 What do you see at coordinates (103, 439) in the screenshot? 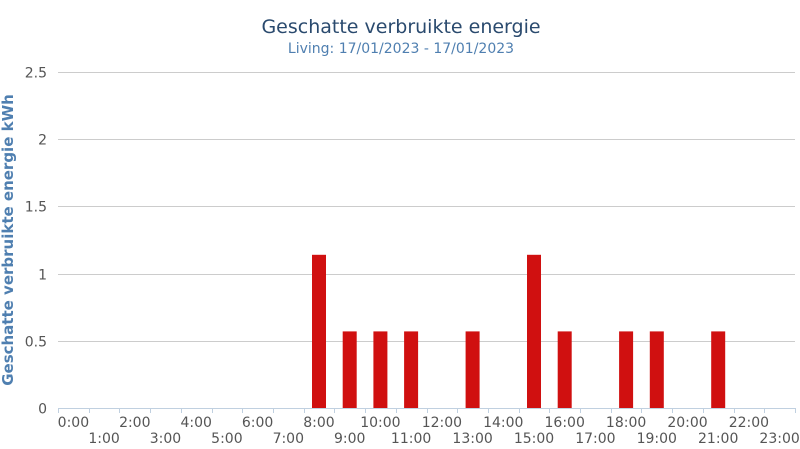
I see `x-tick-label: 1:00` at bounding box center [103, 439].